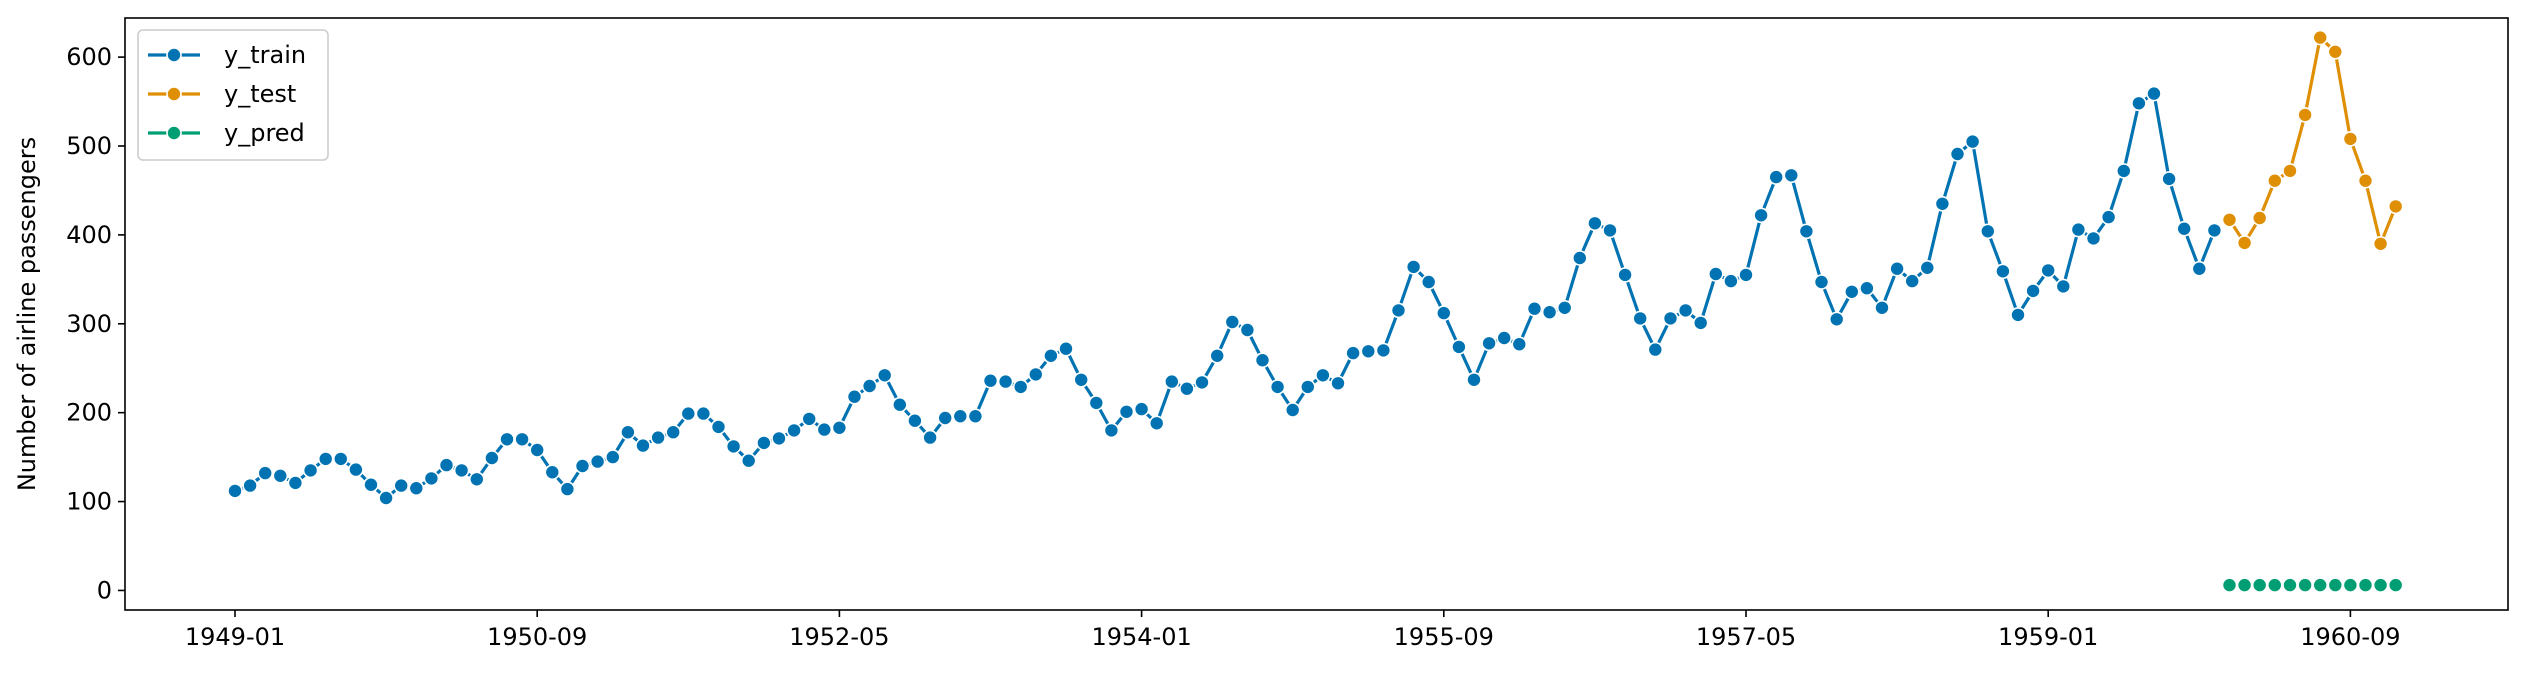  I want to click on legend-item-y-test: y_test, so click(222, 94).